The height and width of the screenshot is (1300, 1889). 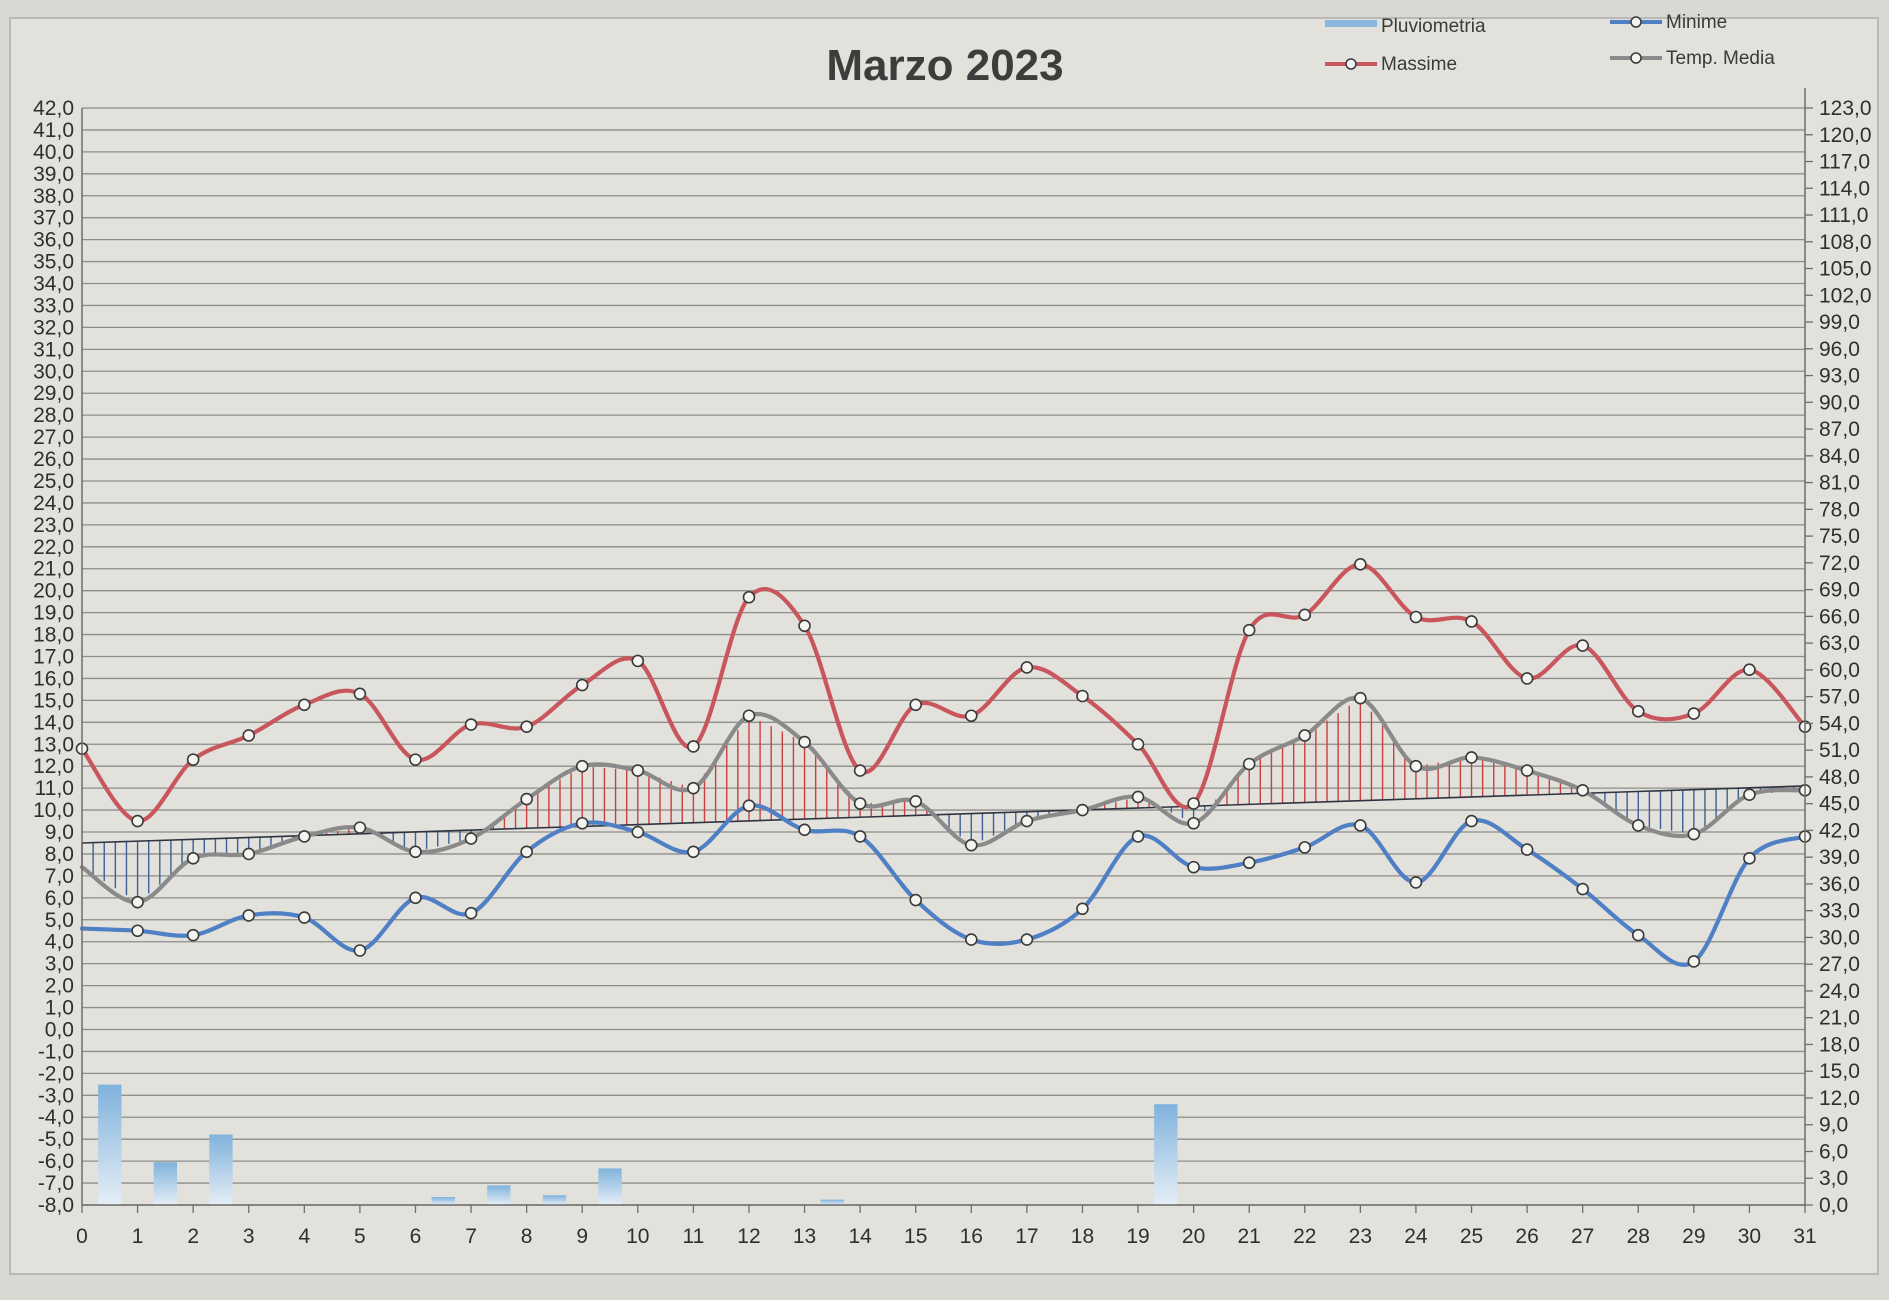 I want to click on y-right-tick-label: 75,0, so click(x=1839, y=536).